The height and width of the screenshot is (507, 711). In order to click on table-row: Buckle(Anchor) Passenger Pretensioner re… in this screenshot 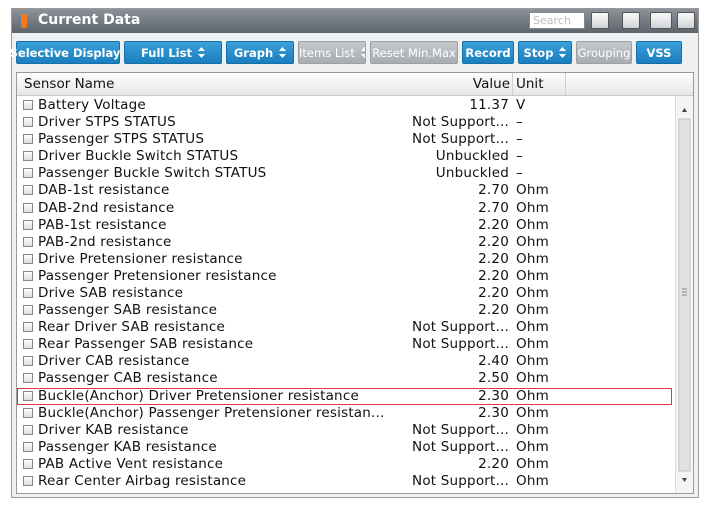, I will do `click(344, 413)`.